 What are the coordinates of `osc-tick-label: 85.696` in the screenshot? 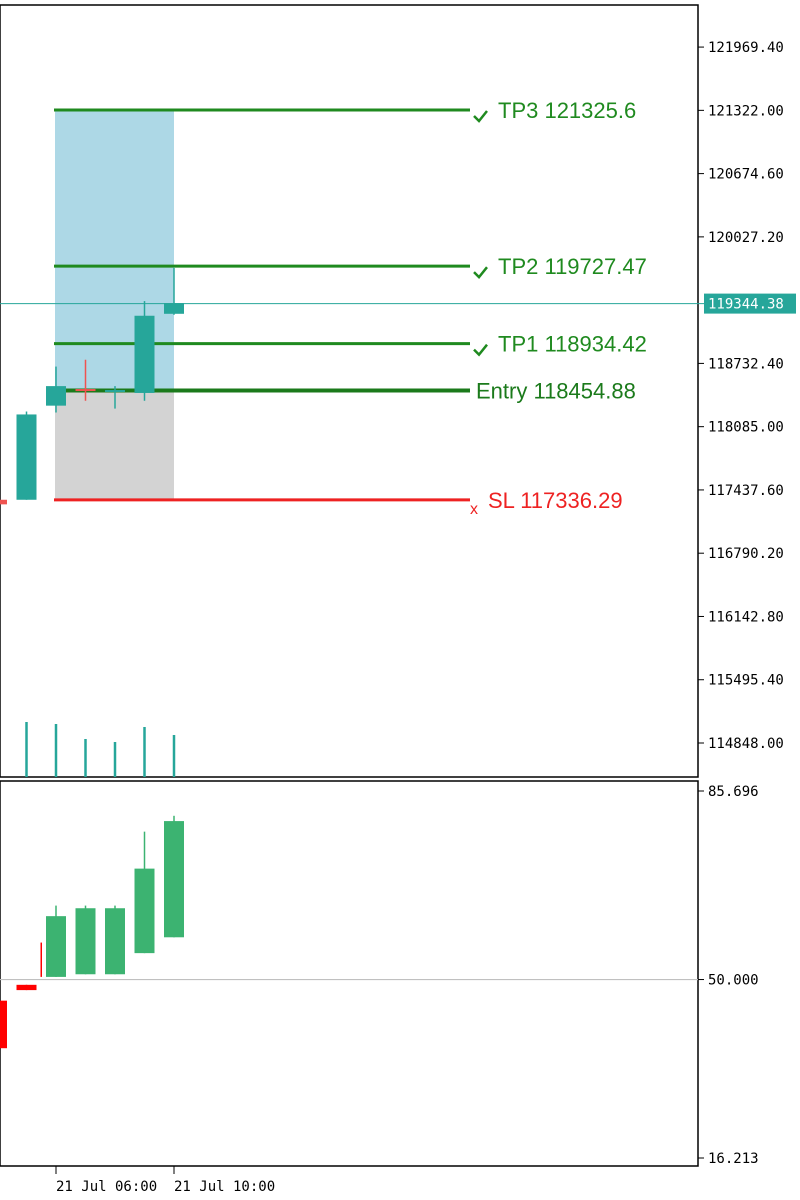 It's located at (733, 792).